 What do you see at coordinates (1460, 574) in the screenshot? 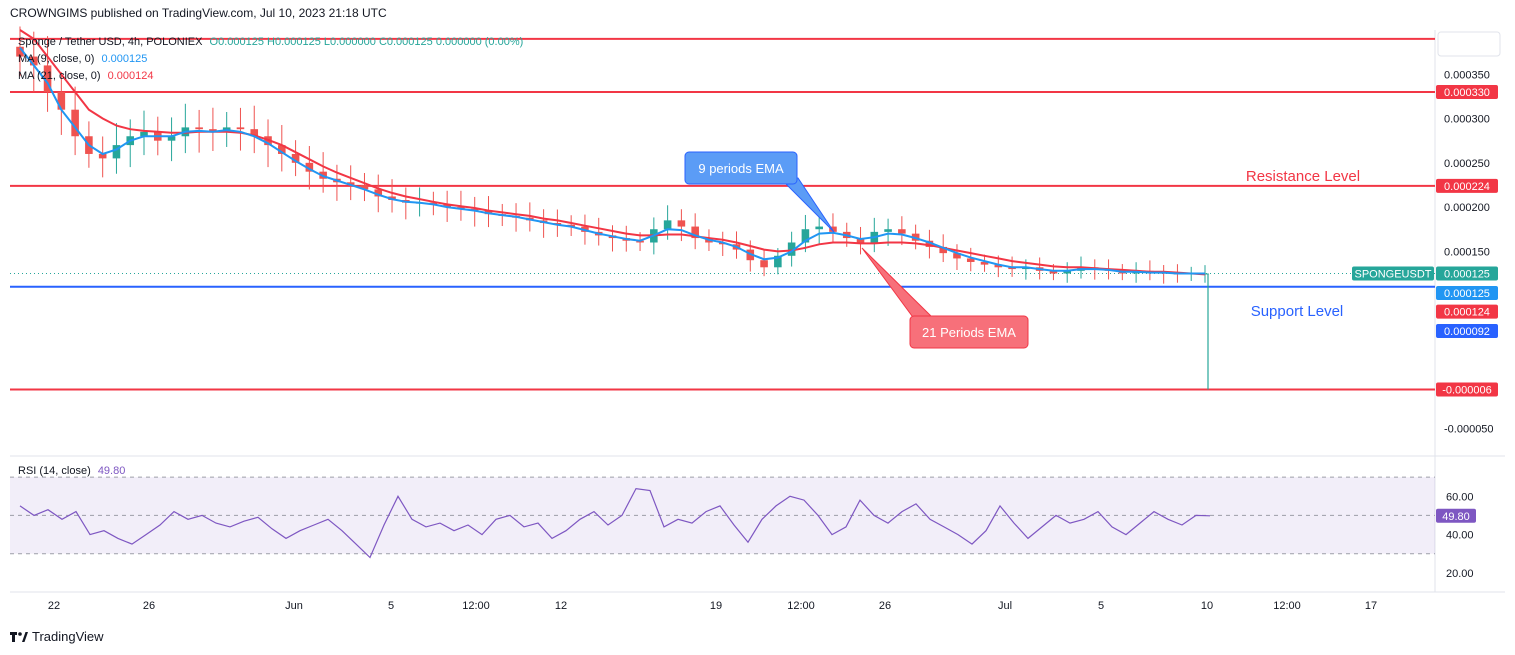
I see `rsi-y-tick-label: 20.00` at bounding box center [1460, 574].